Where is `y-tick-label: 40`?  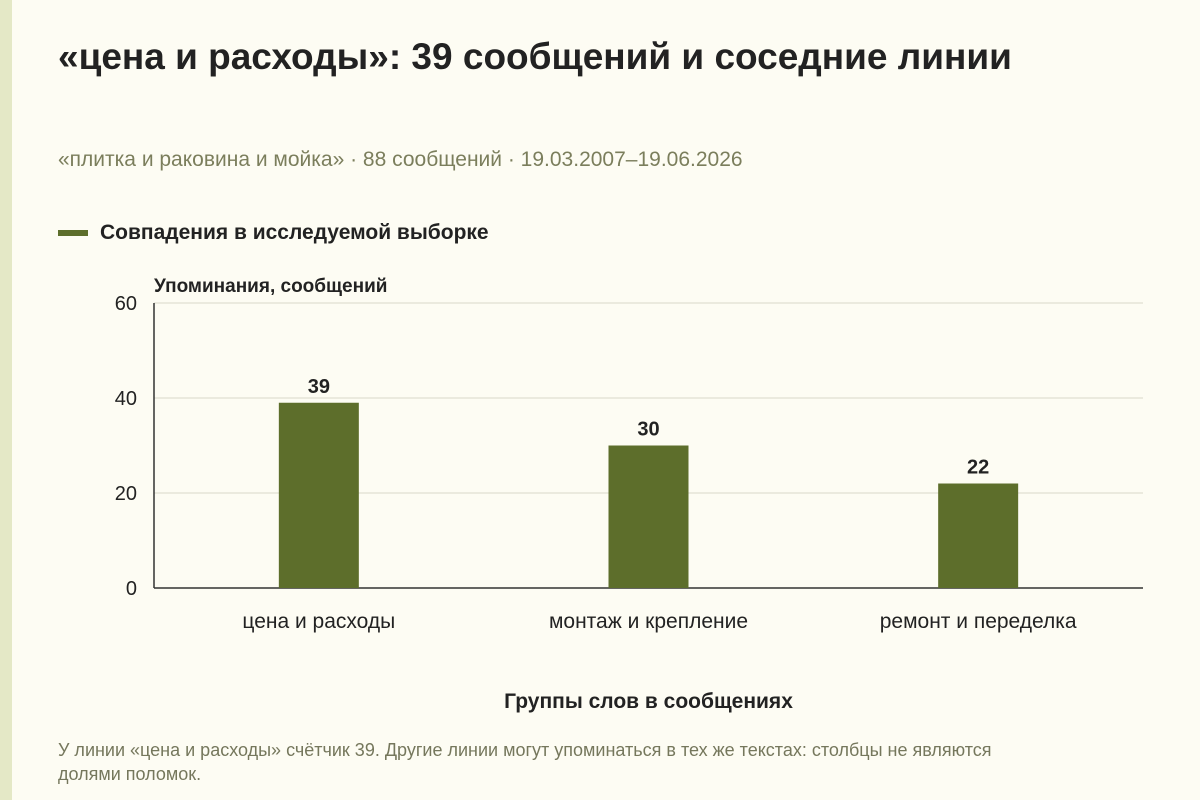
y-tick-label: 40 is located at coordinates (126, 399).